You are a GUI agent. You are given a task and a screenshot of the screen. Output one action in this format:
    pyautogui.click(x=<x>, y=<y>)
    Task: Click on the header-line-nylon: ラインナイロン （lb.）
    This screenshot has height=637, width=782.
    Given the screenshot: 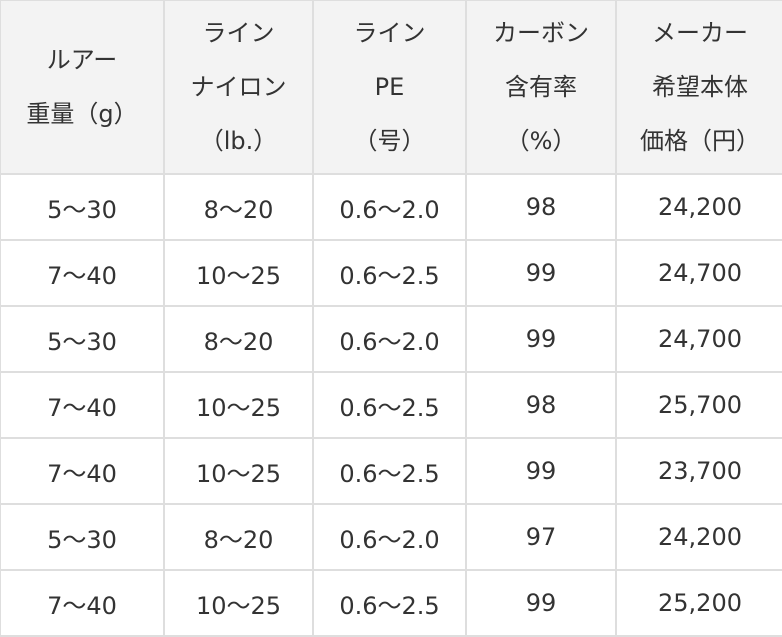 What is the action you would take?
    pyautogui.click(x=238, y=87)
    